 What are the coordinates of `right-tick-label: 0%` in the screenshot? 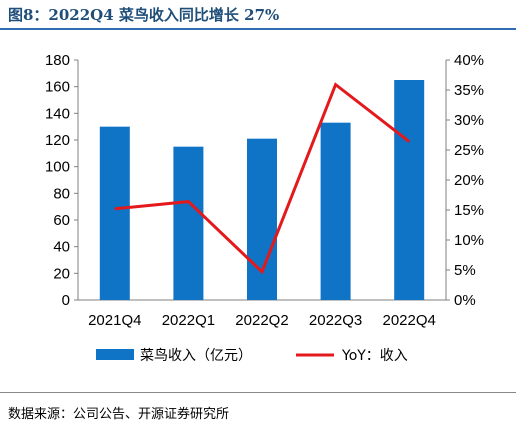 It's located at (465, 300).